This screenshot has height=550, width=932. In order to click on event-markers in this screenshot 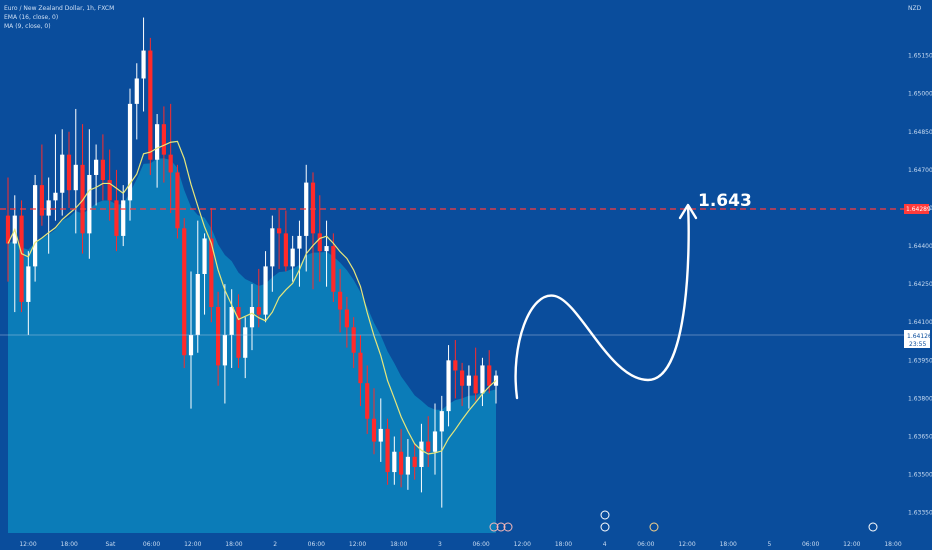, I will do `click(683, 521)`.